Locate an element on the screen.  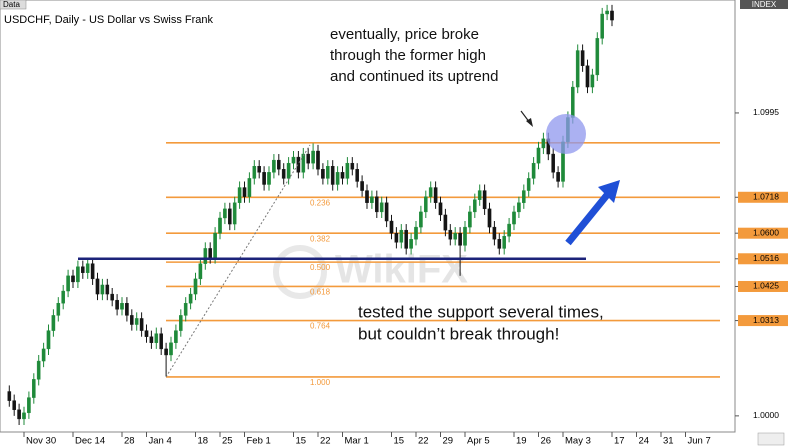
breakout-circle is located at coordinates (566, 134).